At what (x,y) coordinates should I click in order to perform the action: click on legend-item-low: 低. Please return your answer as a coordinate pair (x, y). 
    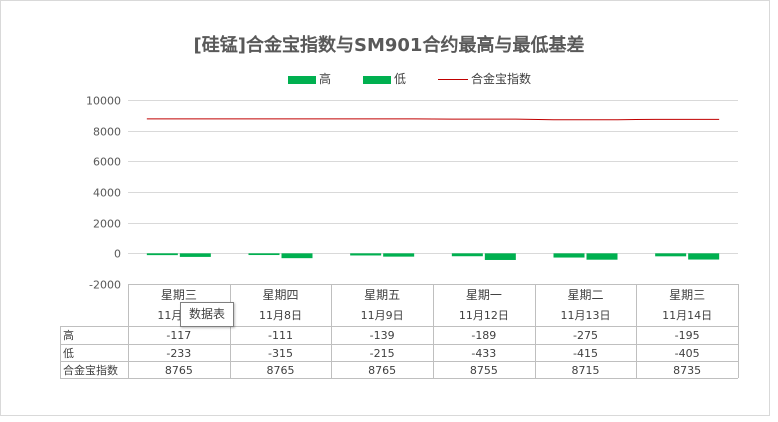
    Looking at the image, I should click on (384, 78).